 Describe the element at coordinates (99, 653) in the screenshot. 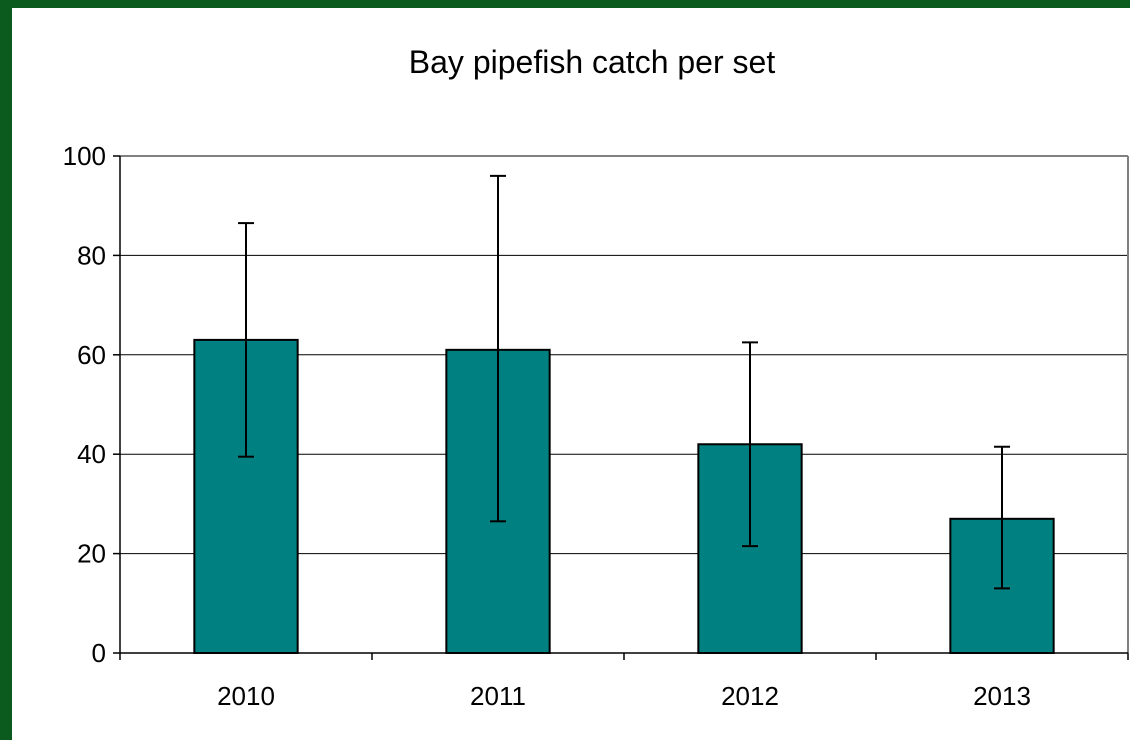

I see `y-tick-label: 0` at that location.